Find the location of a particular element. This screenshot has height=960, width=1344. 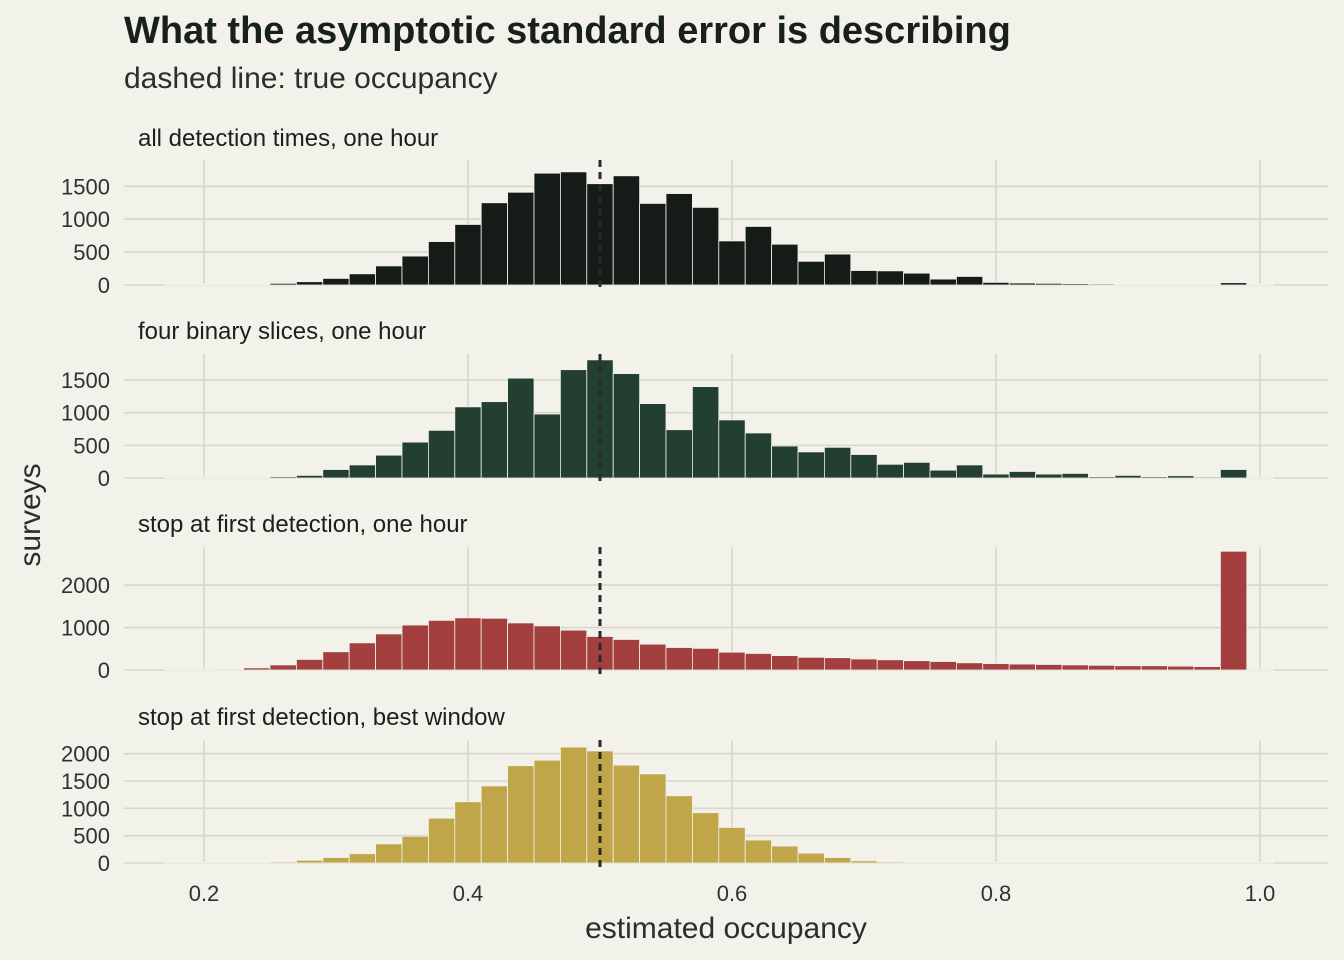

panel-label: stop at first detection, one hour is located at coordinates (303, 524).